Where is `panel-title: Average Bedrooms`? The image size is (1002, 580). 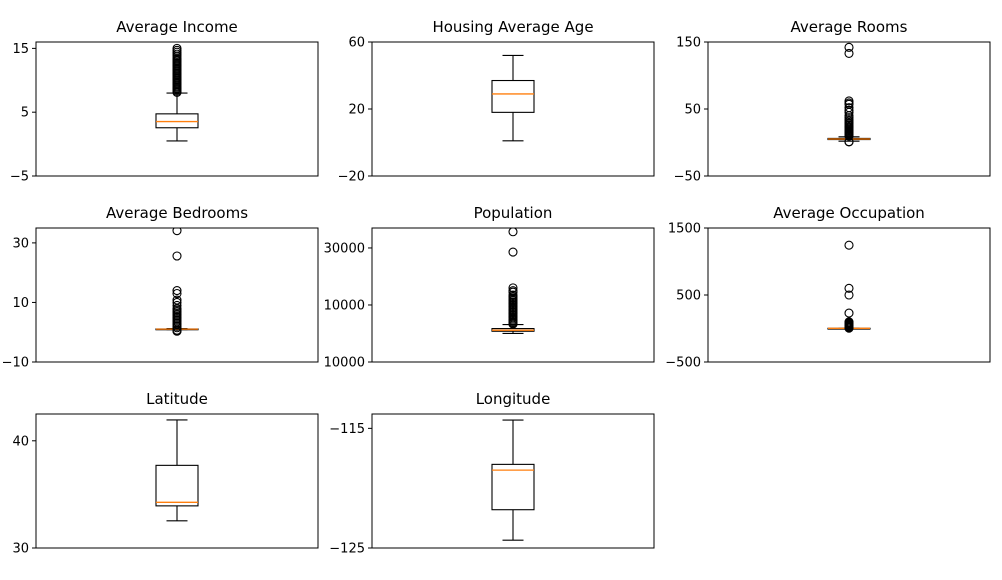 panel-title: Average Bedrooms is located at coordinates (177, 213).